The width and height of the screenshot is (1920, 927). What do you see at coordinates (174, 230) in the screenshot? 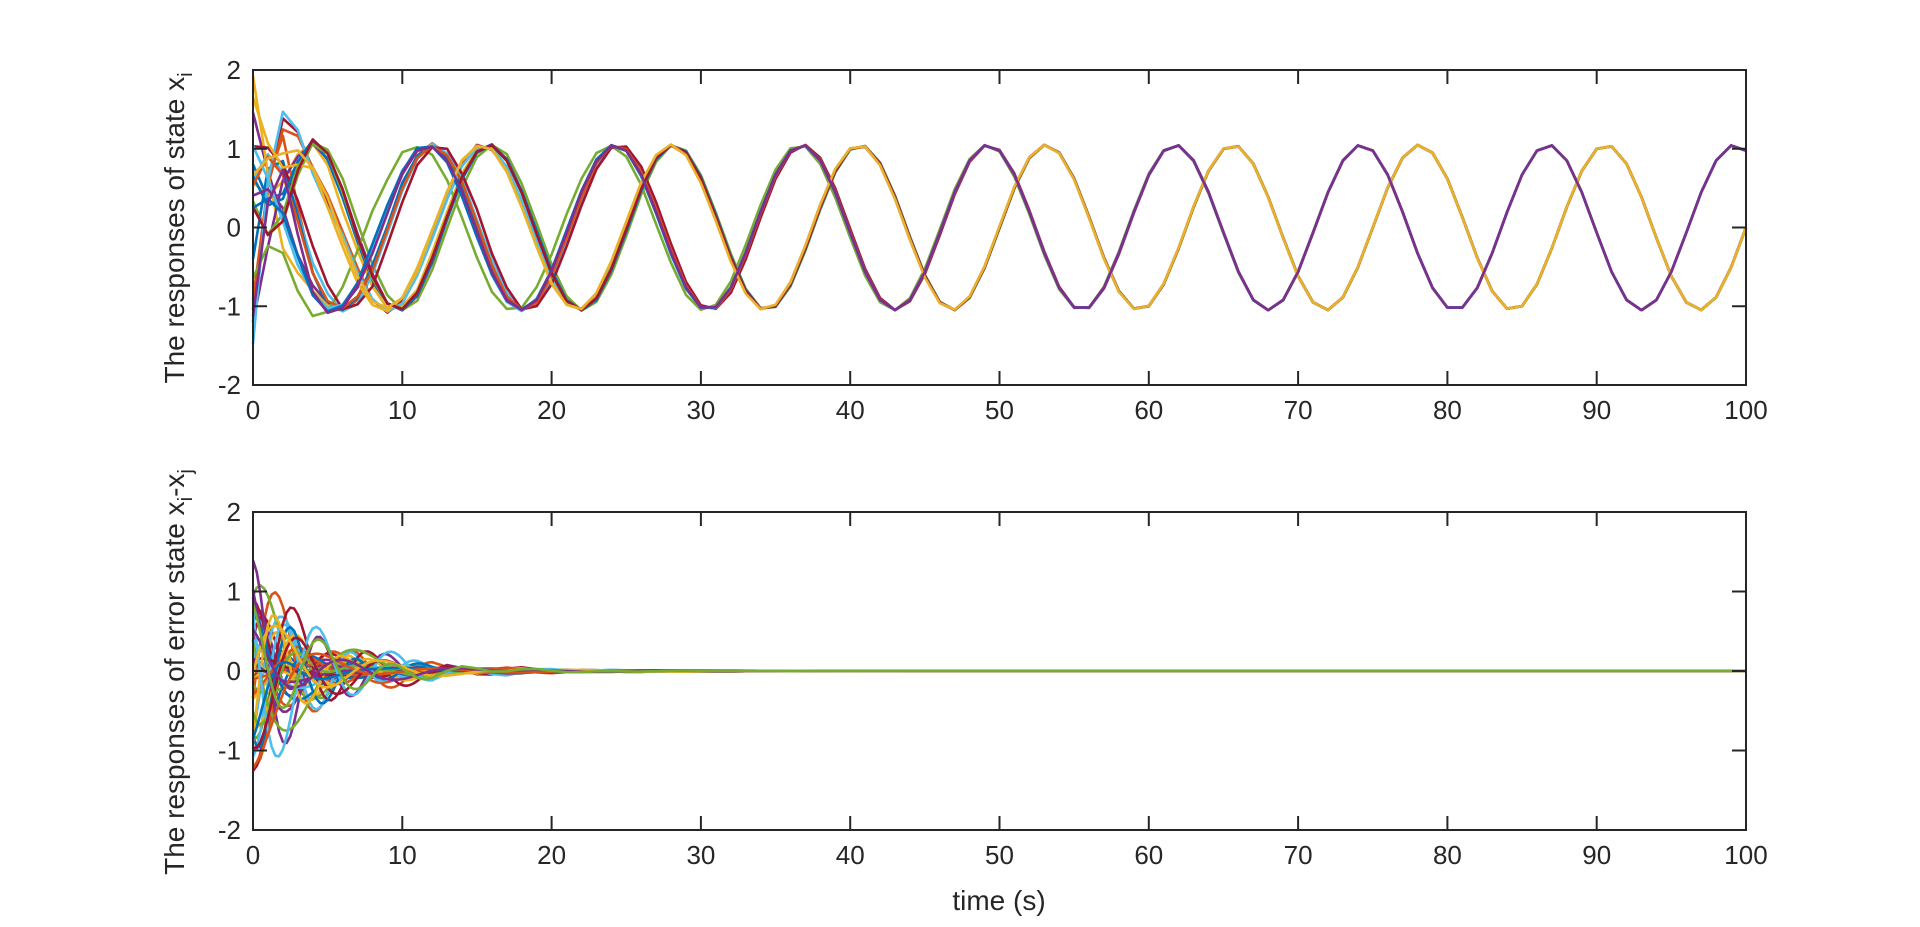
I see `state-y-axis-label-main: The responses of state x` at bounding box center [174, 230].